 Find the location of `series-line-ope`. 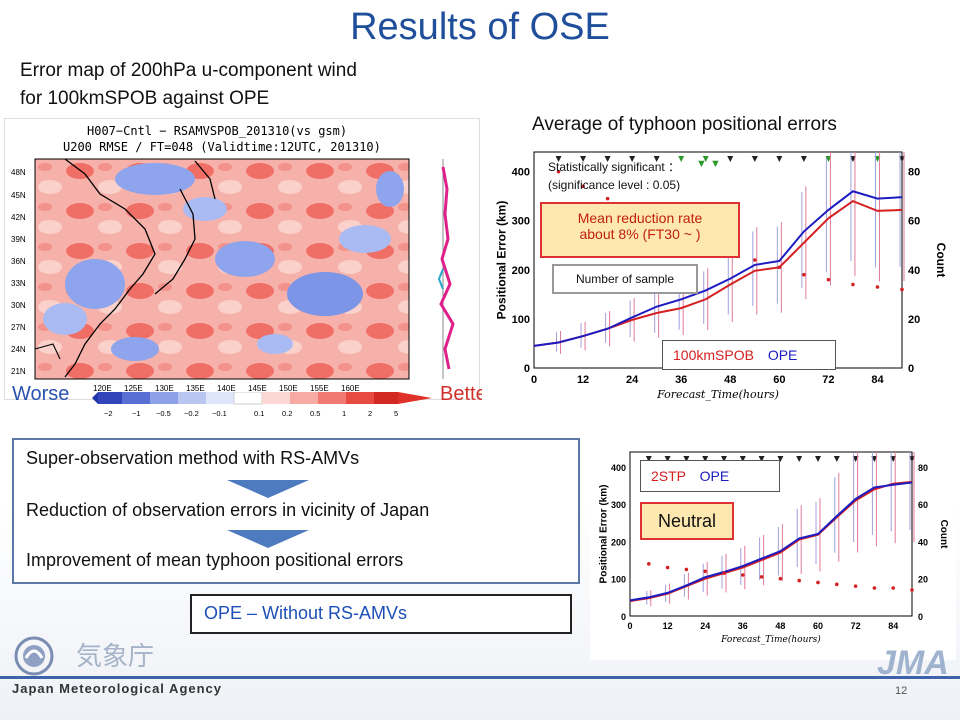

series-line-ope is located at coordinates (771, 541).